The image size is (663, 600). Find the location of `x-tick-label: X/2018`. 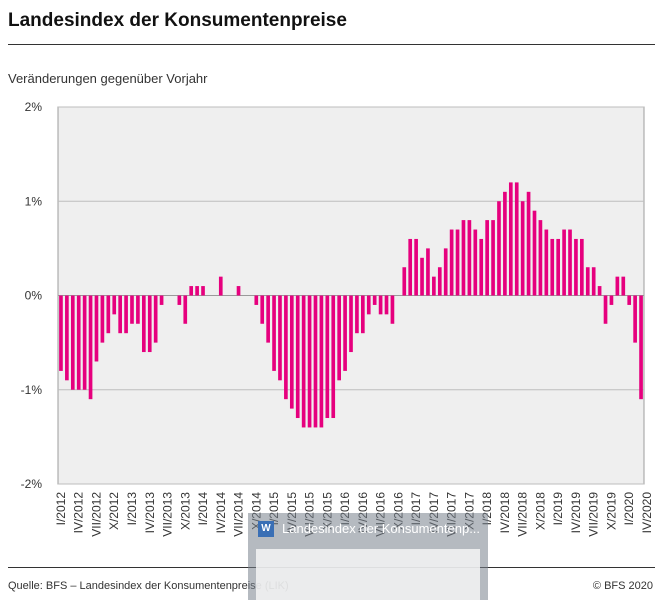

x-tick-label: X/2018 is located at coordinates (540, 511).